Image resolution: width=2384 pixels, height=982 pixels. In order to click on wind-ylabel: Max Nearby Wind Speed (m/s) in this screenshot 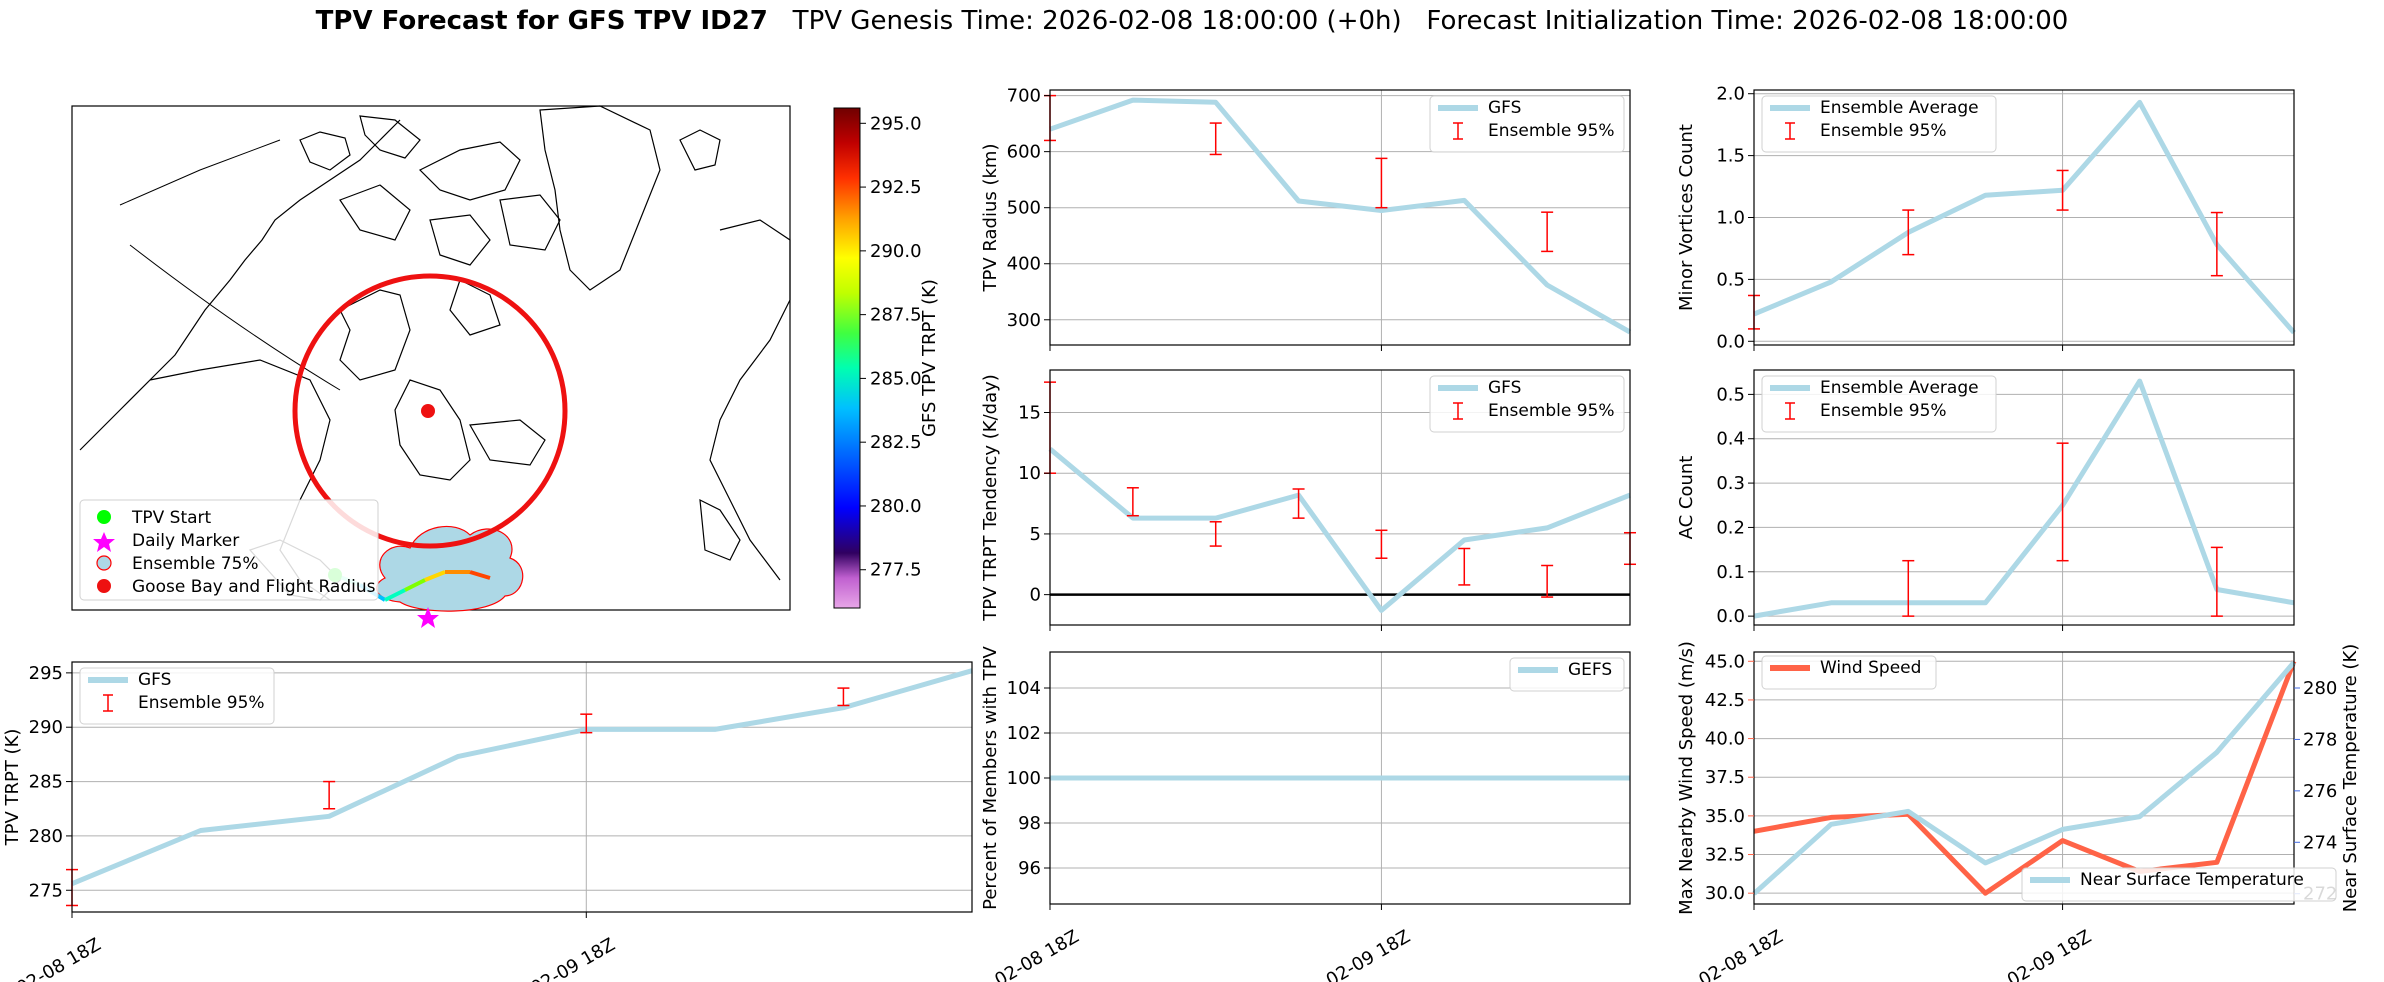, I will do `click(1686, 778)`.